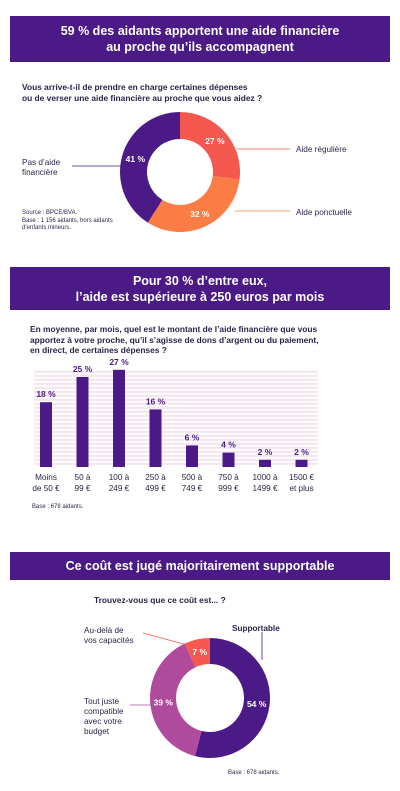 The height and width of the screenshot is (791, 400). I want to click on label-au-dela: Au-delà de vos capacités, so click(109, 636).